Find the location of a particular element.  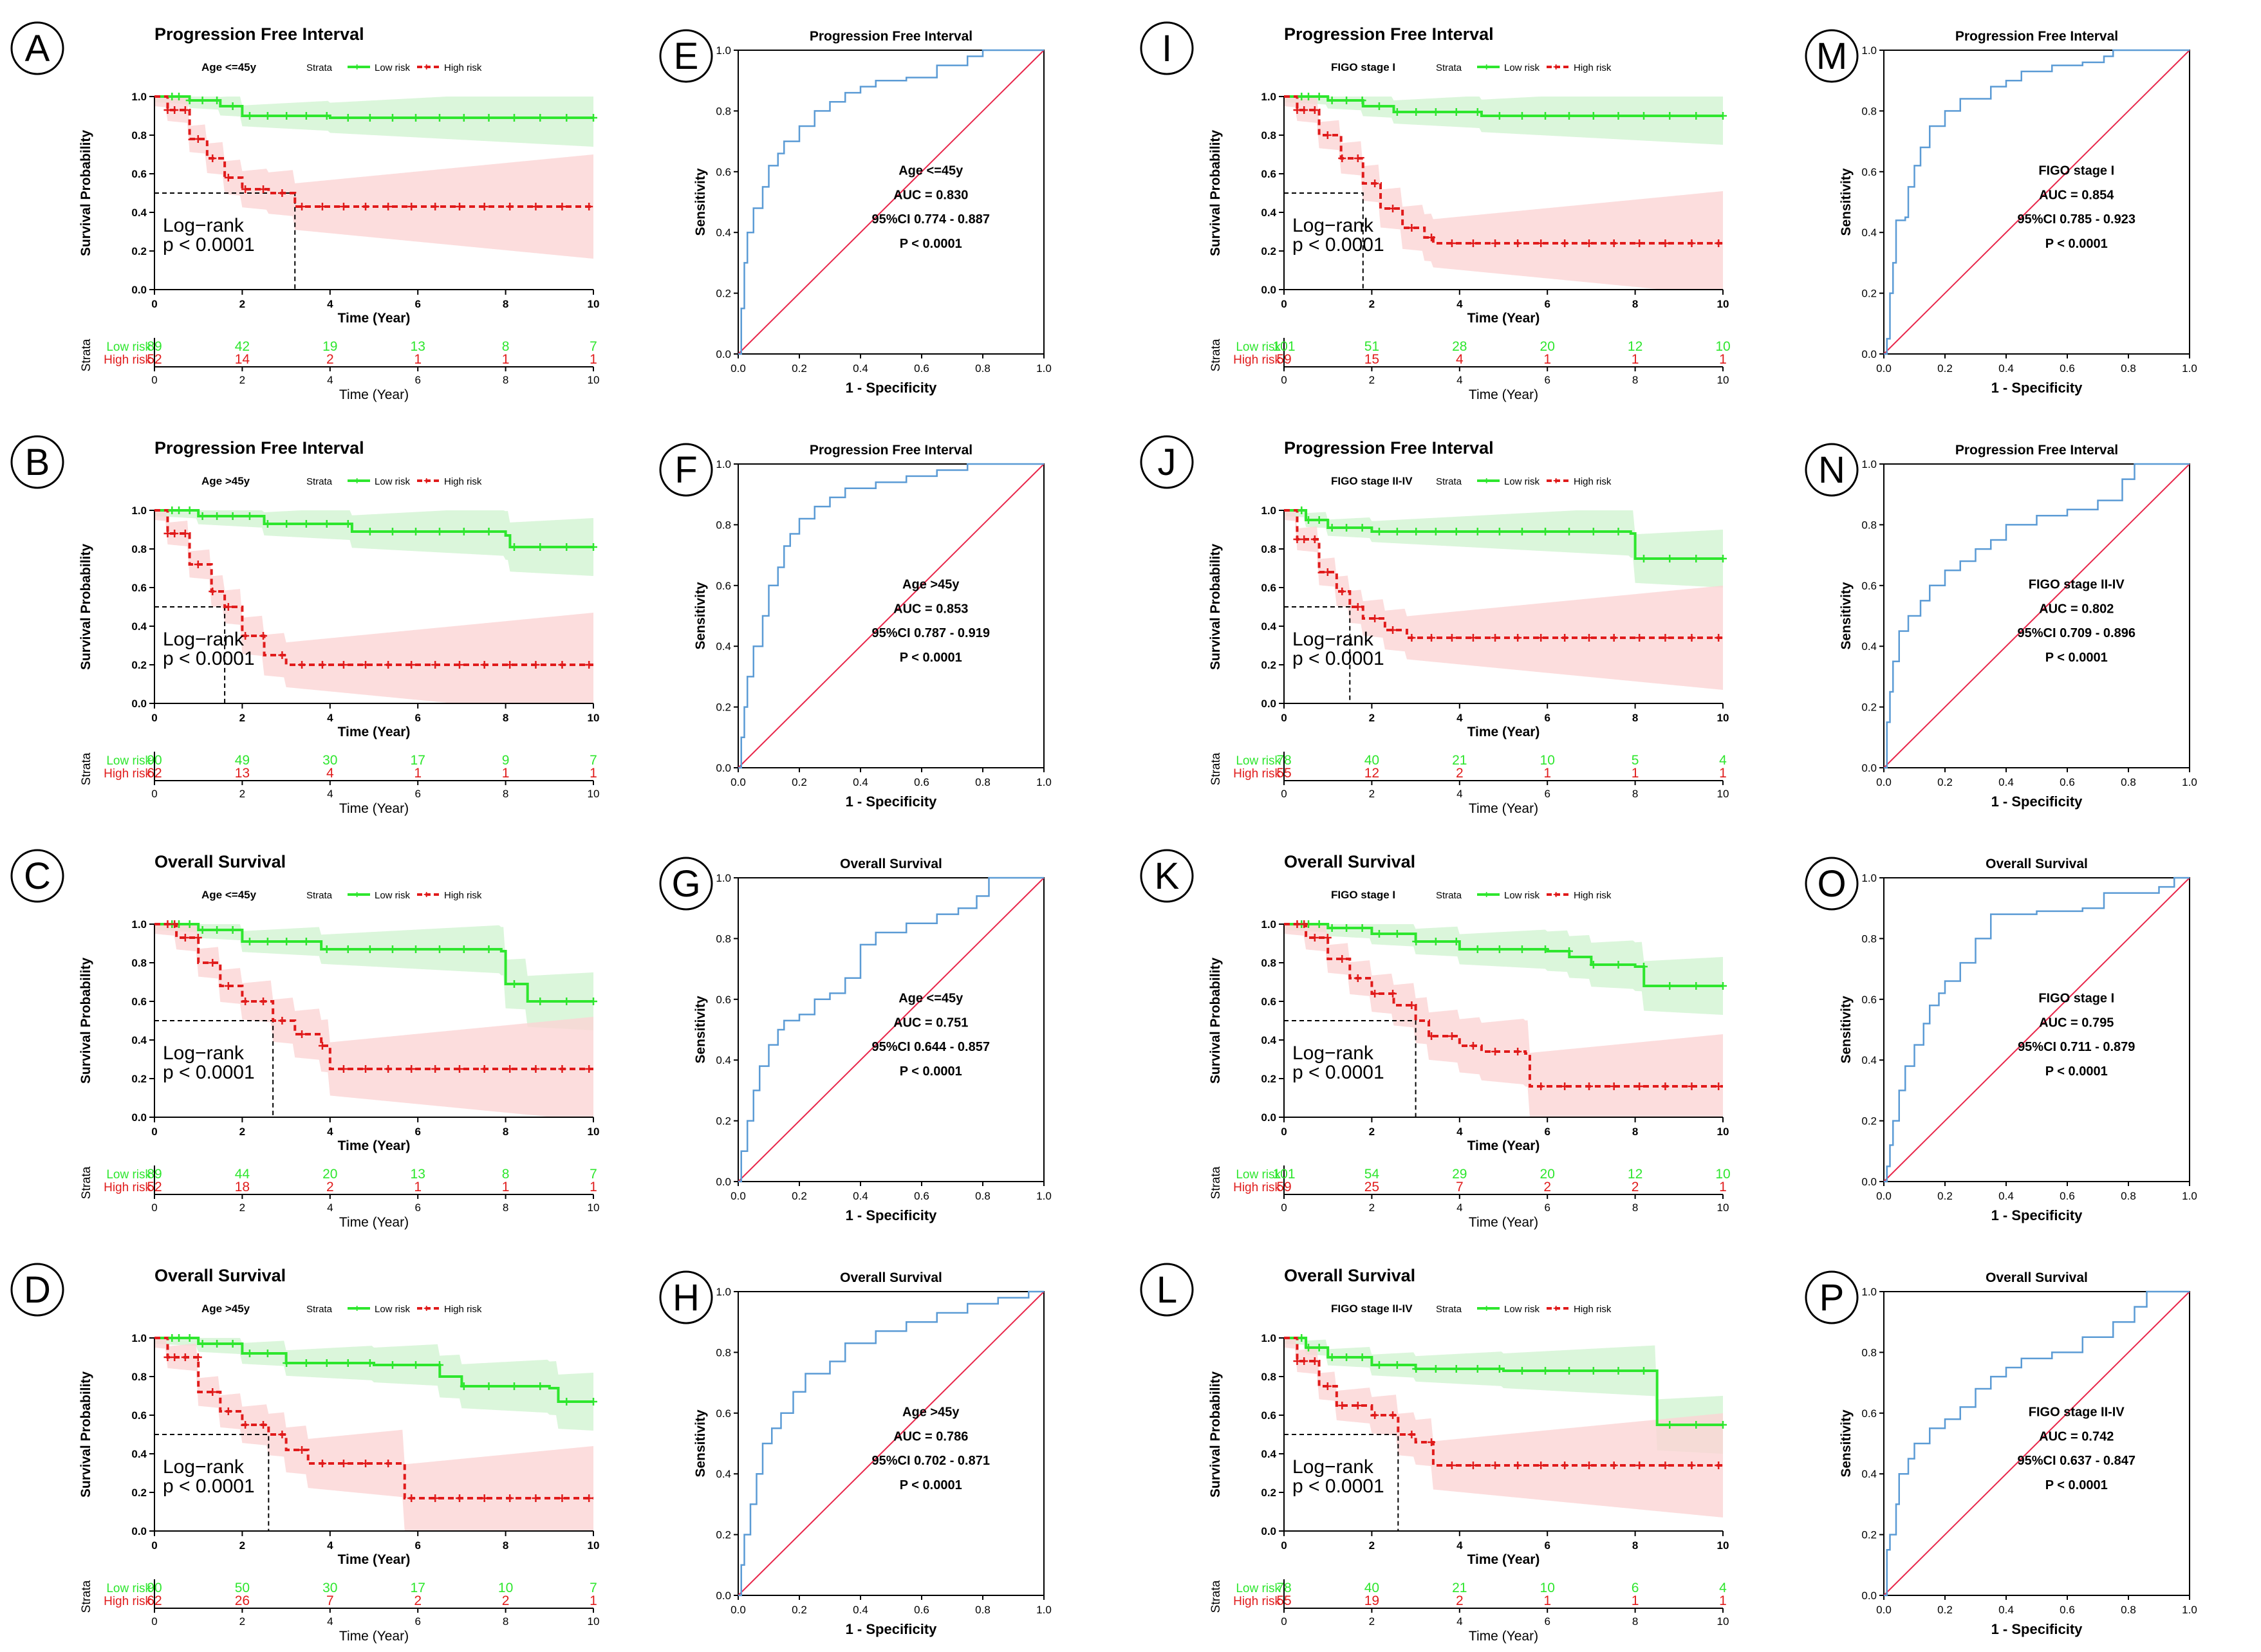

risk-count-low: 20 is located at coordinates (329, 1174).